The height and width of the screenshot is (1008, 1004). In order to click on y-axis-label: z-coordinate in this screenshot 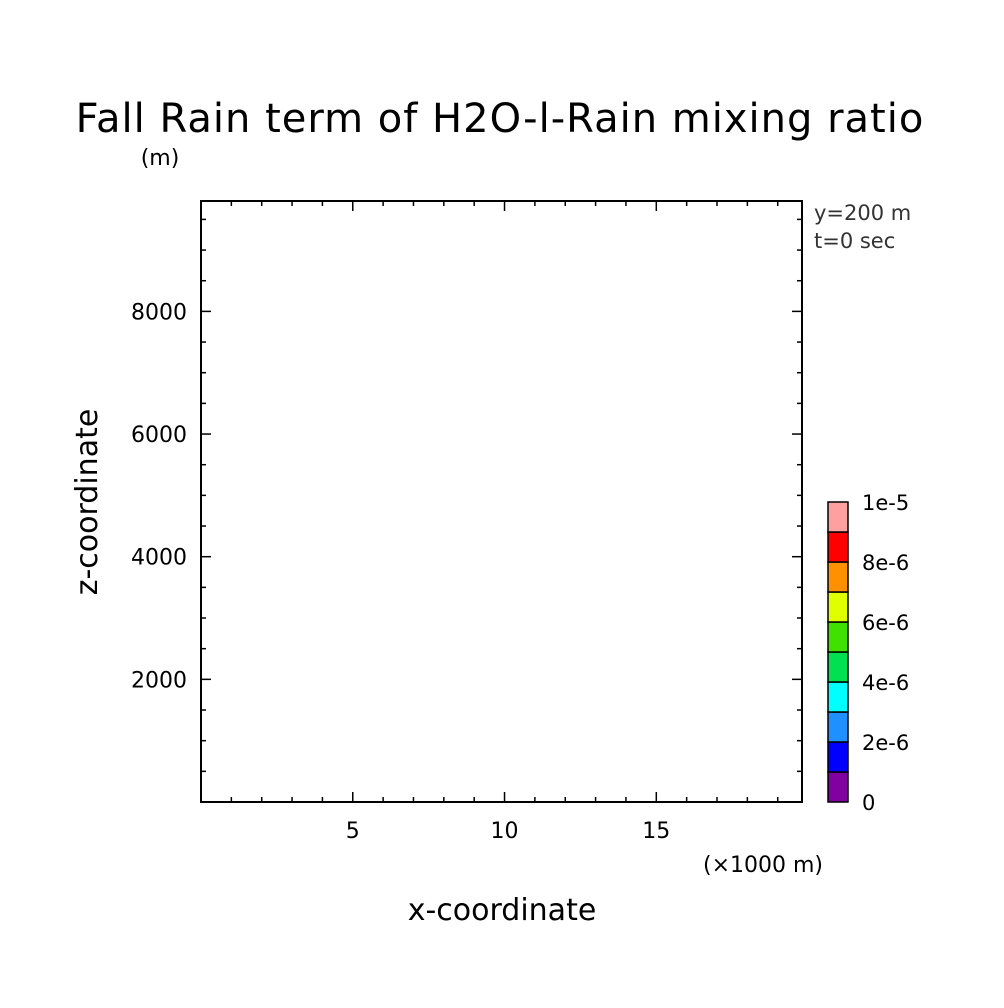, I will do `click(87, 502)`.